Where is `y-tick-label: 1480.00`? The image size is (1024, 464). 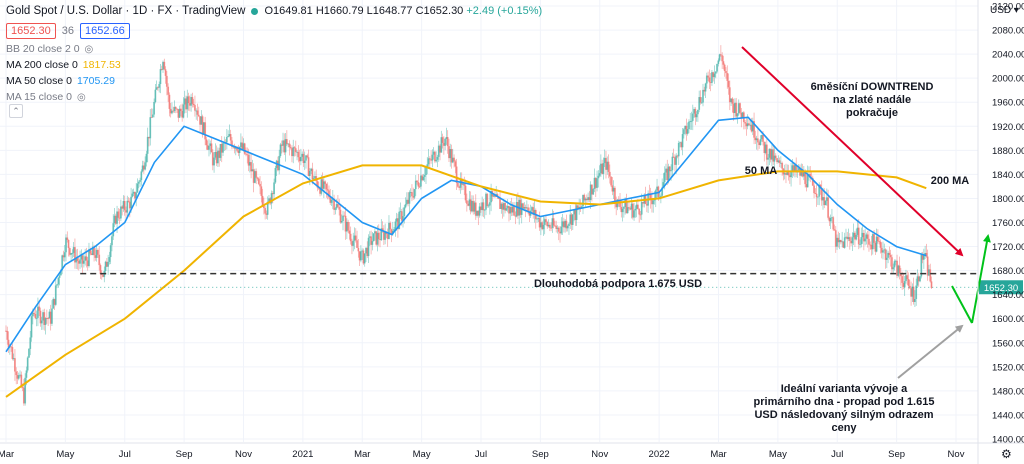 y-tick-label: 1480.00 is located at coordinates (1008, 391).